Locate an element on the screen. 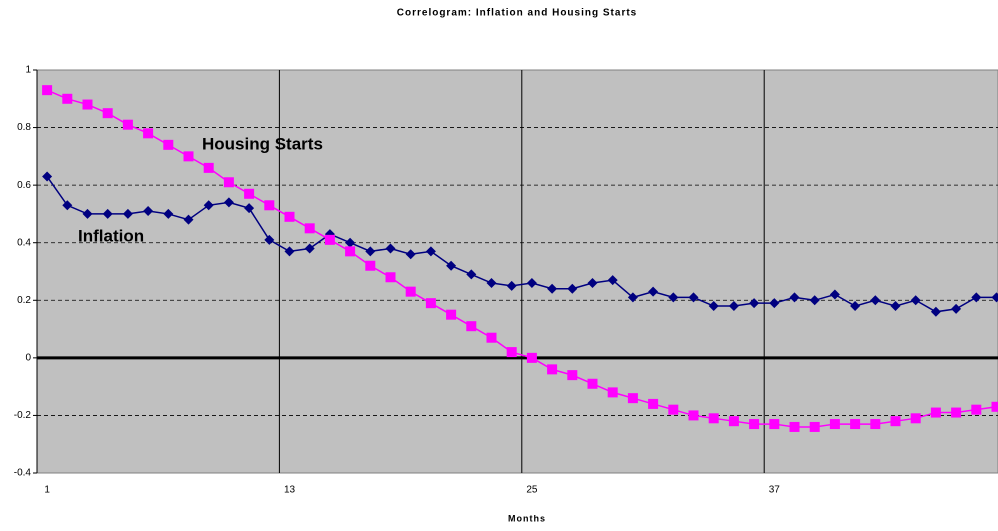 This screenshot has width=998, height=531. y-tick-label: 1 is located at coordinates (28, 70).